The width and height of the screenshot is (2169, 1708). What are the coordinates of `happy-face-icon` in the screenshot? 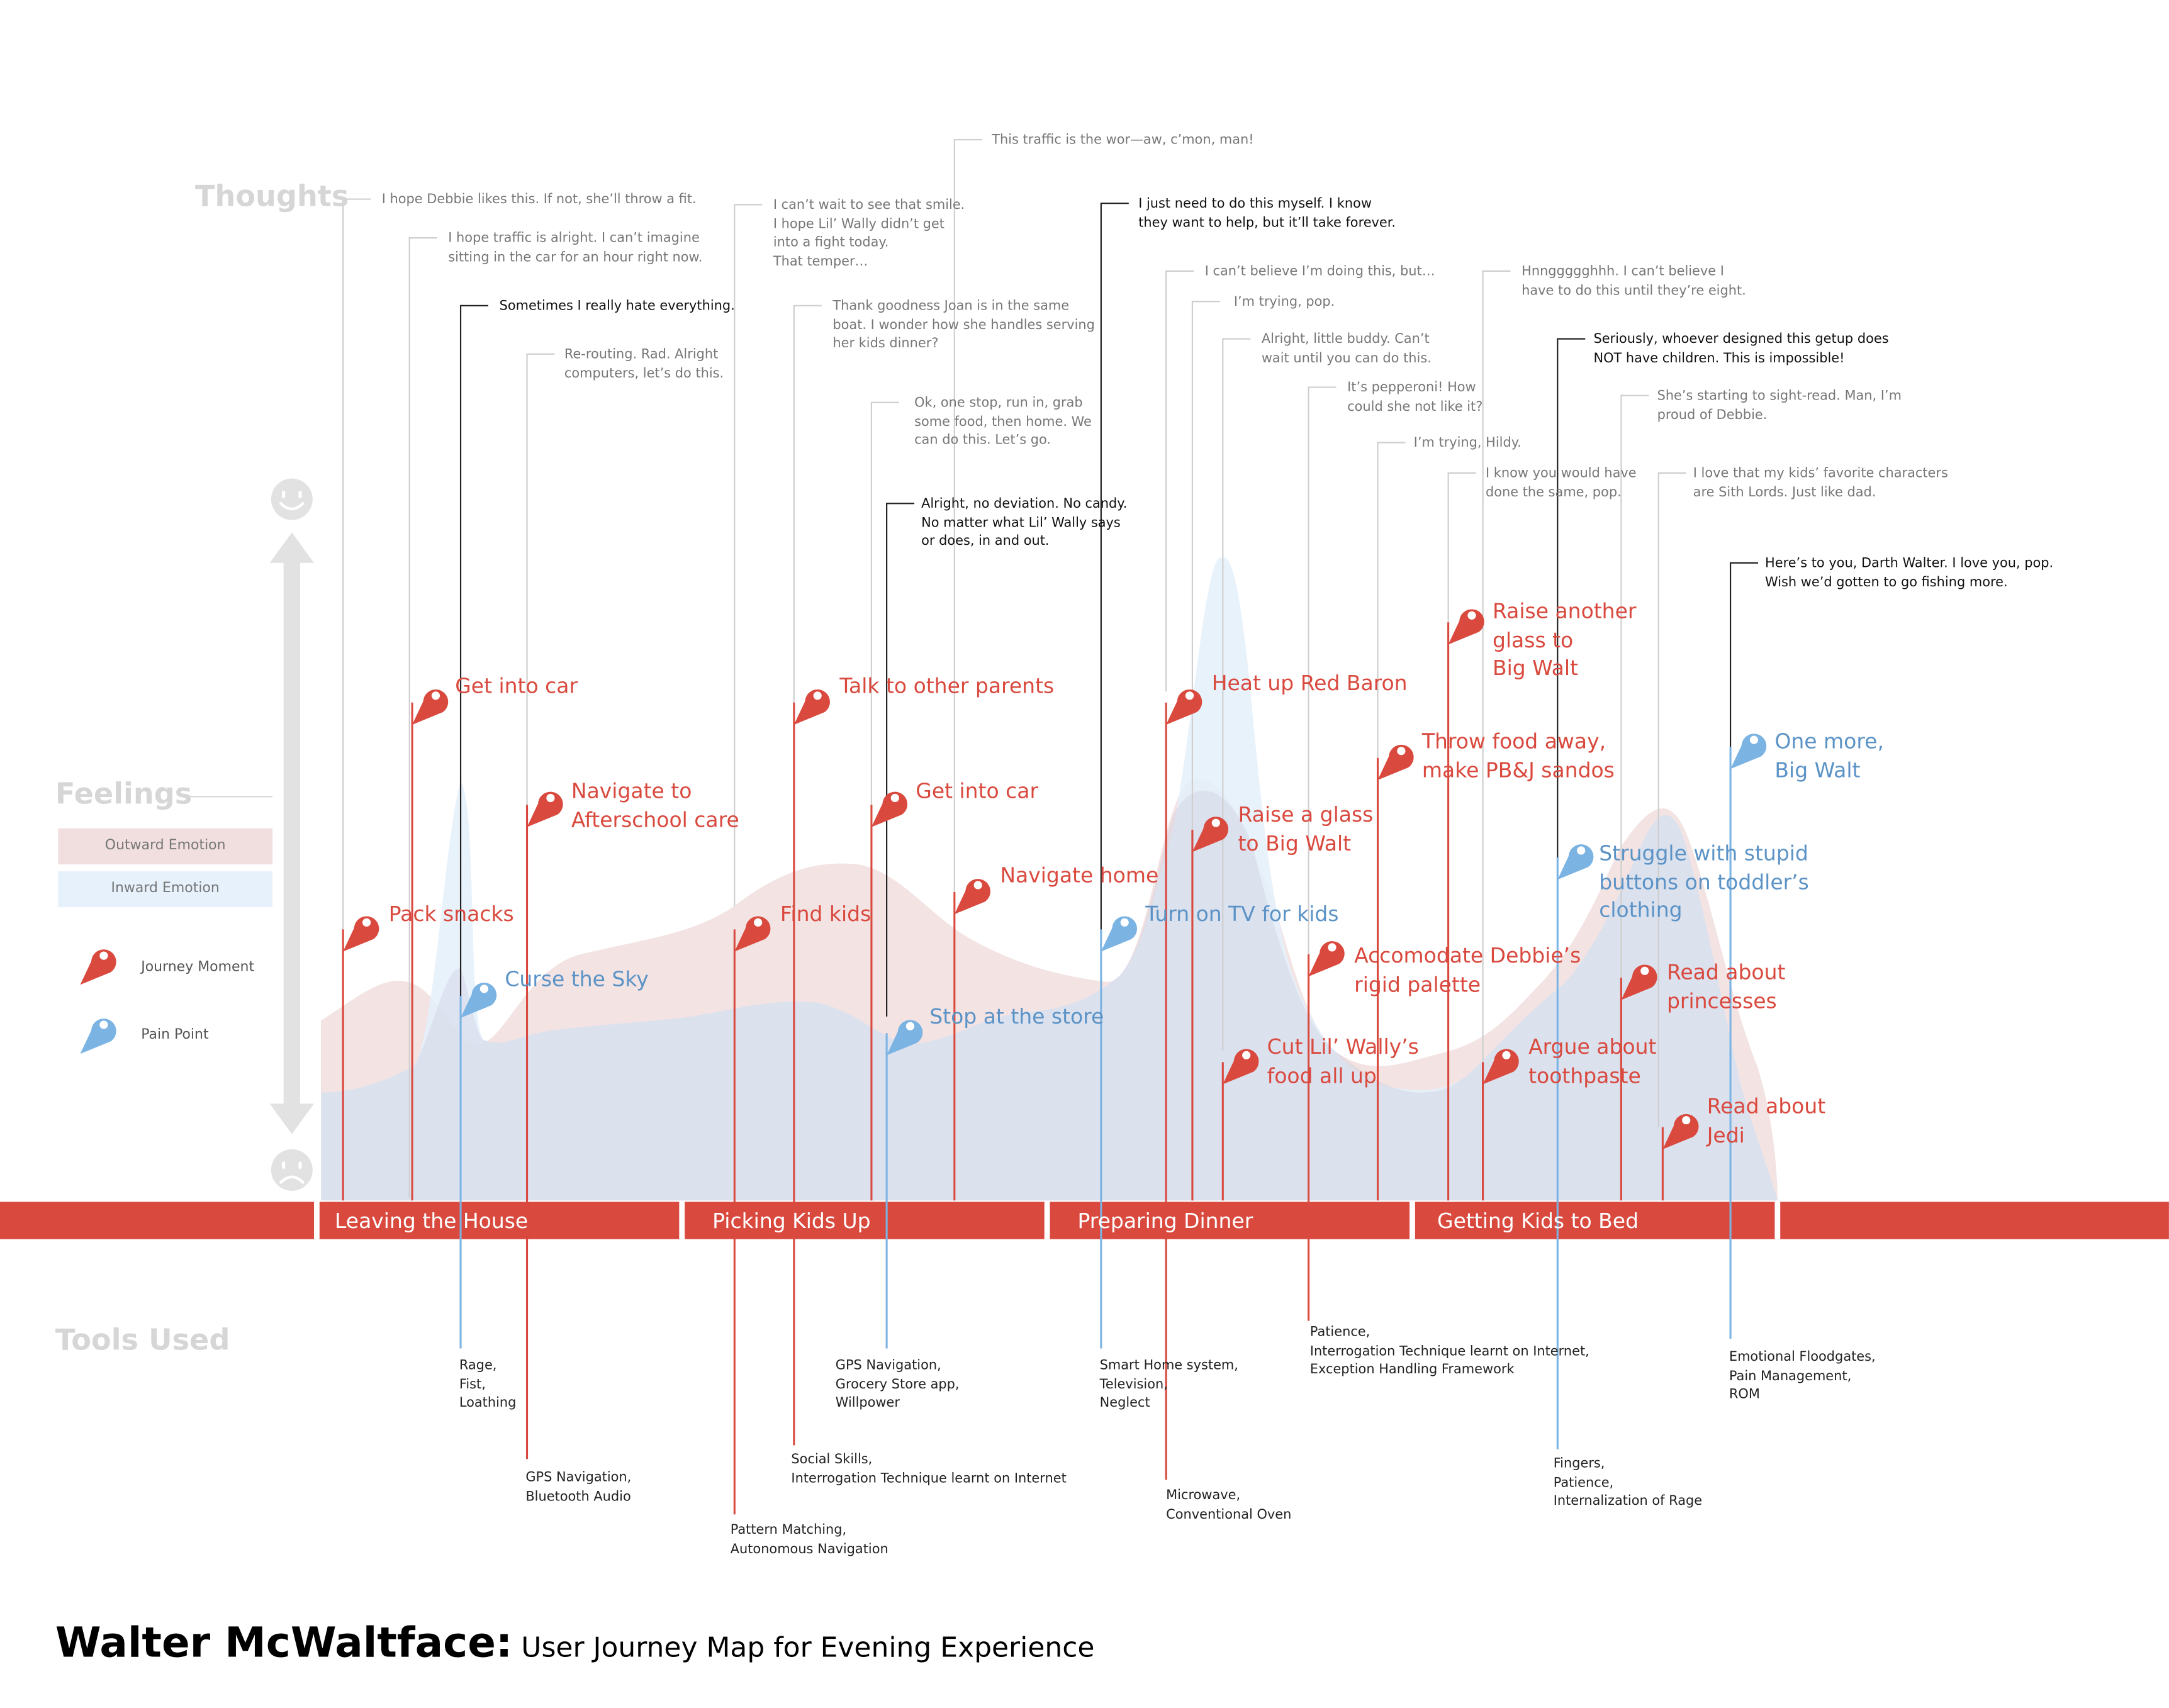 It's located at (292, 499).